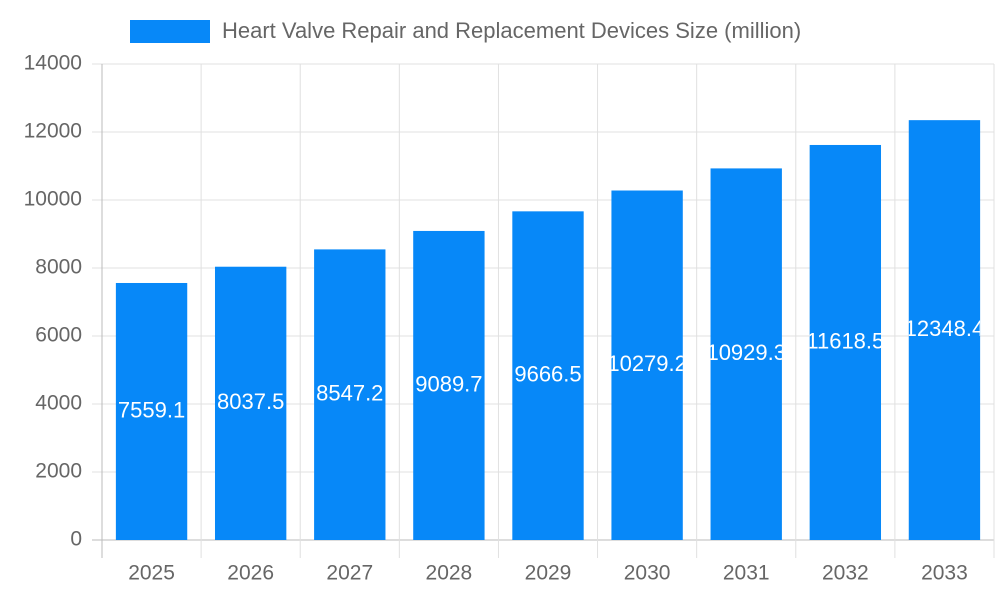 This screenshot has width=1000, height=600. I want to click on data-label: 9089.7, so click(448, 383).